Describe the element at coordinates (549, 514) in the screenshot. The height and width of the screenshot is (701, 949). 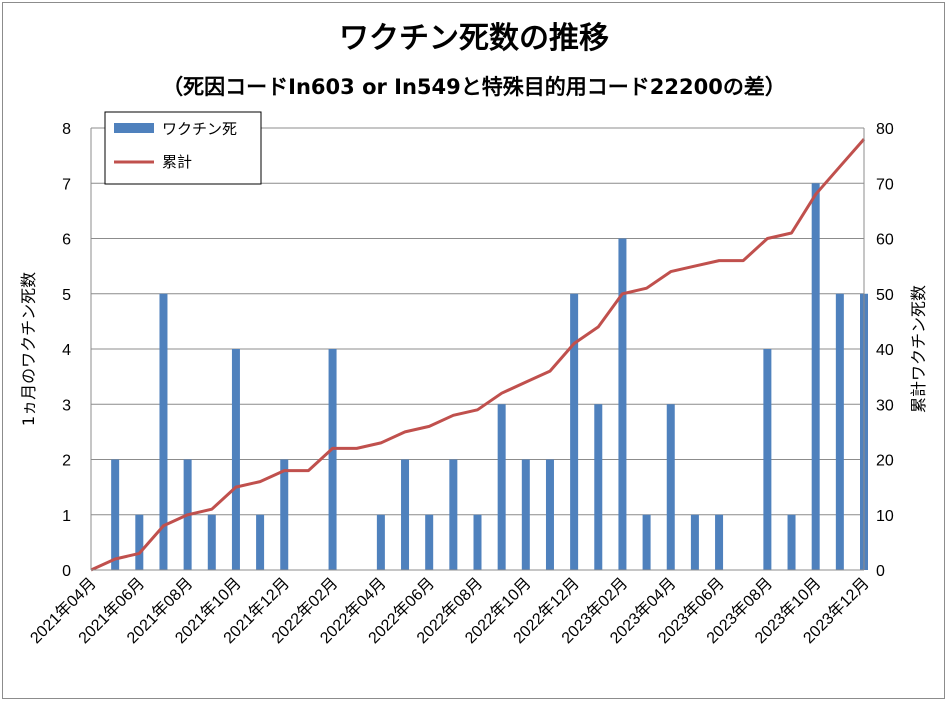
I see `bar-2022年11月` at that location.